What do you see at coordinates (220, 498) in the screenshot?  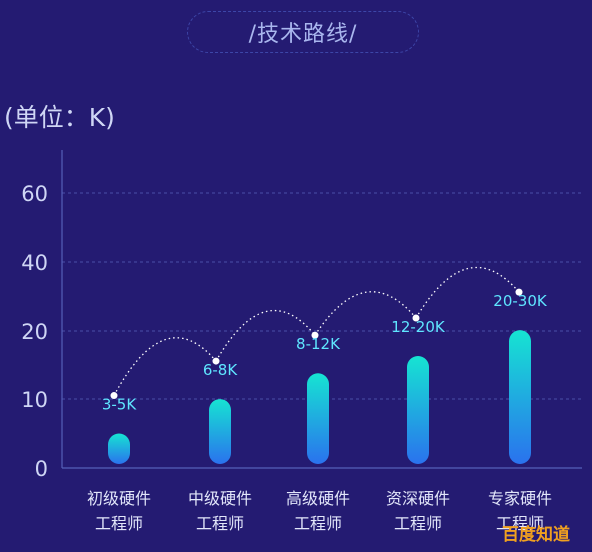 I see `x-category-label: 中级硬件` at bounding box center [220, 498].